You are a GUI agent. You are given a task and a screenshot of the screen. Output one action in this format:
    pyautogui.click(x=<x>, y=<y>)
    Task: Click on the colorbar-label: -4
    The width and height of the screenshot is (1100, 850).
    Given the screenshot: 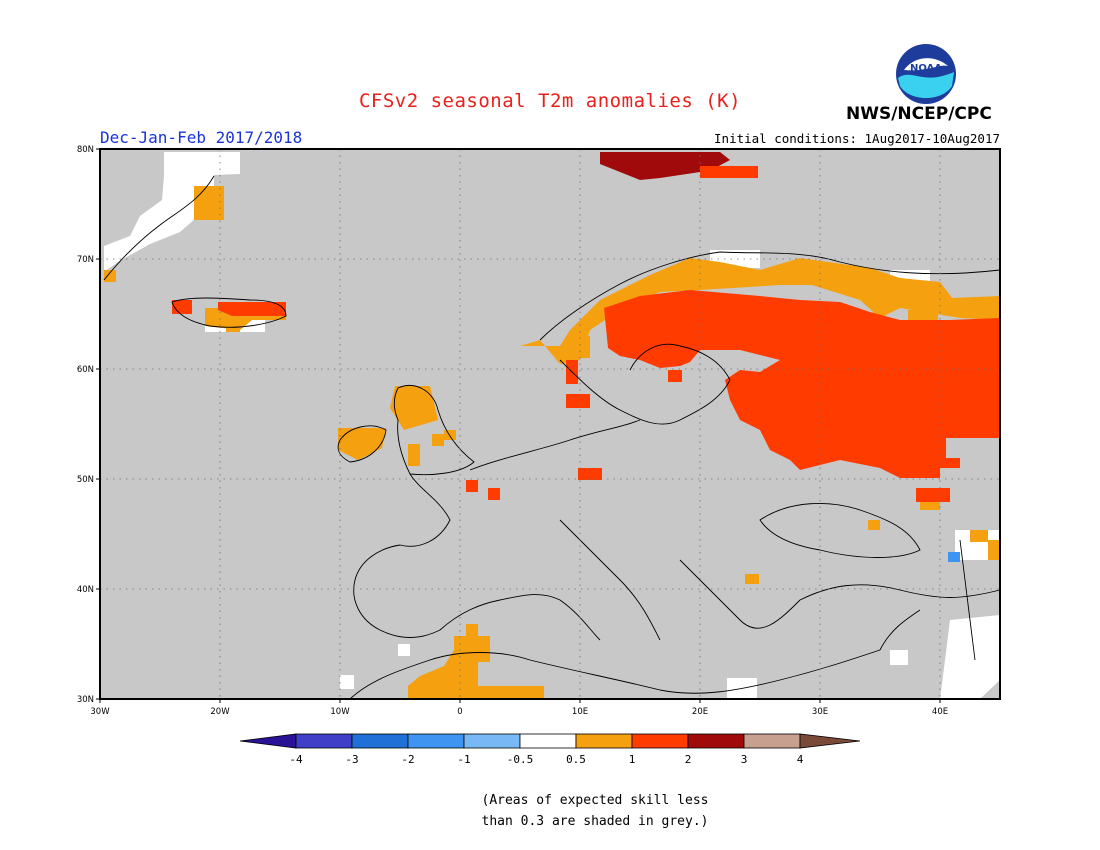 What is the action you would take?
    pyautogui.click(x=296, y=759)
    